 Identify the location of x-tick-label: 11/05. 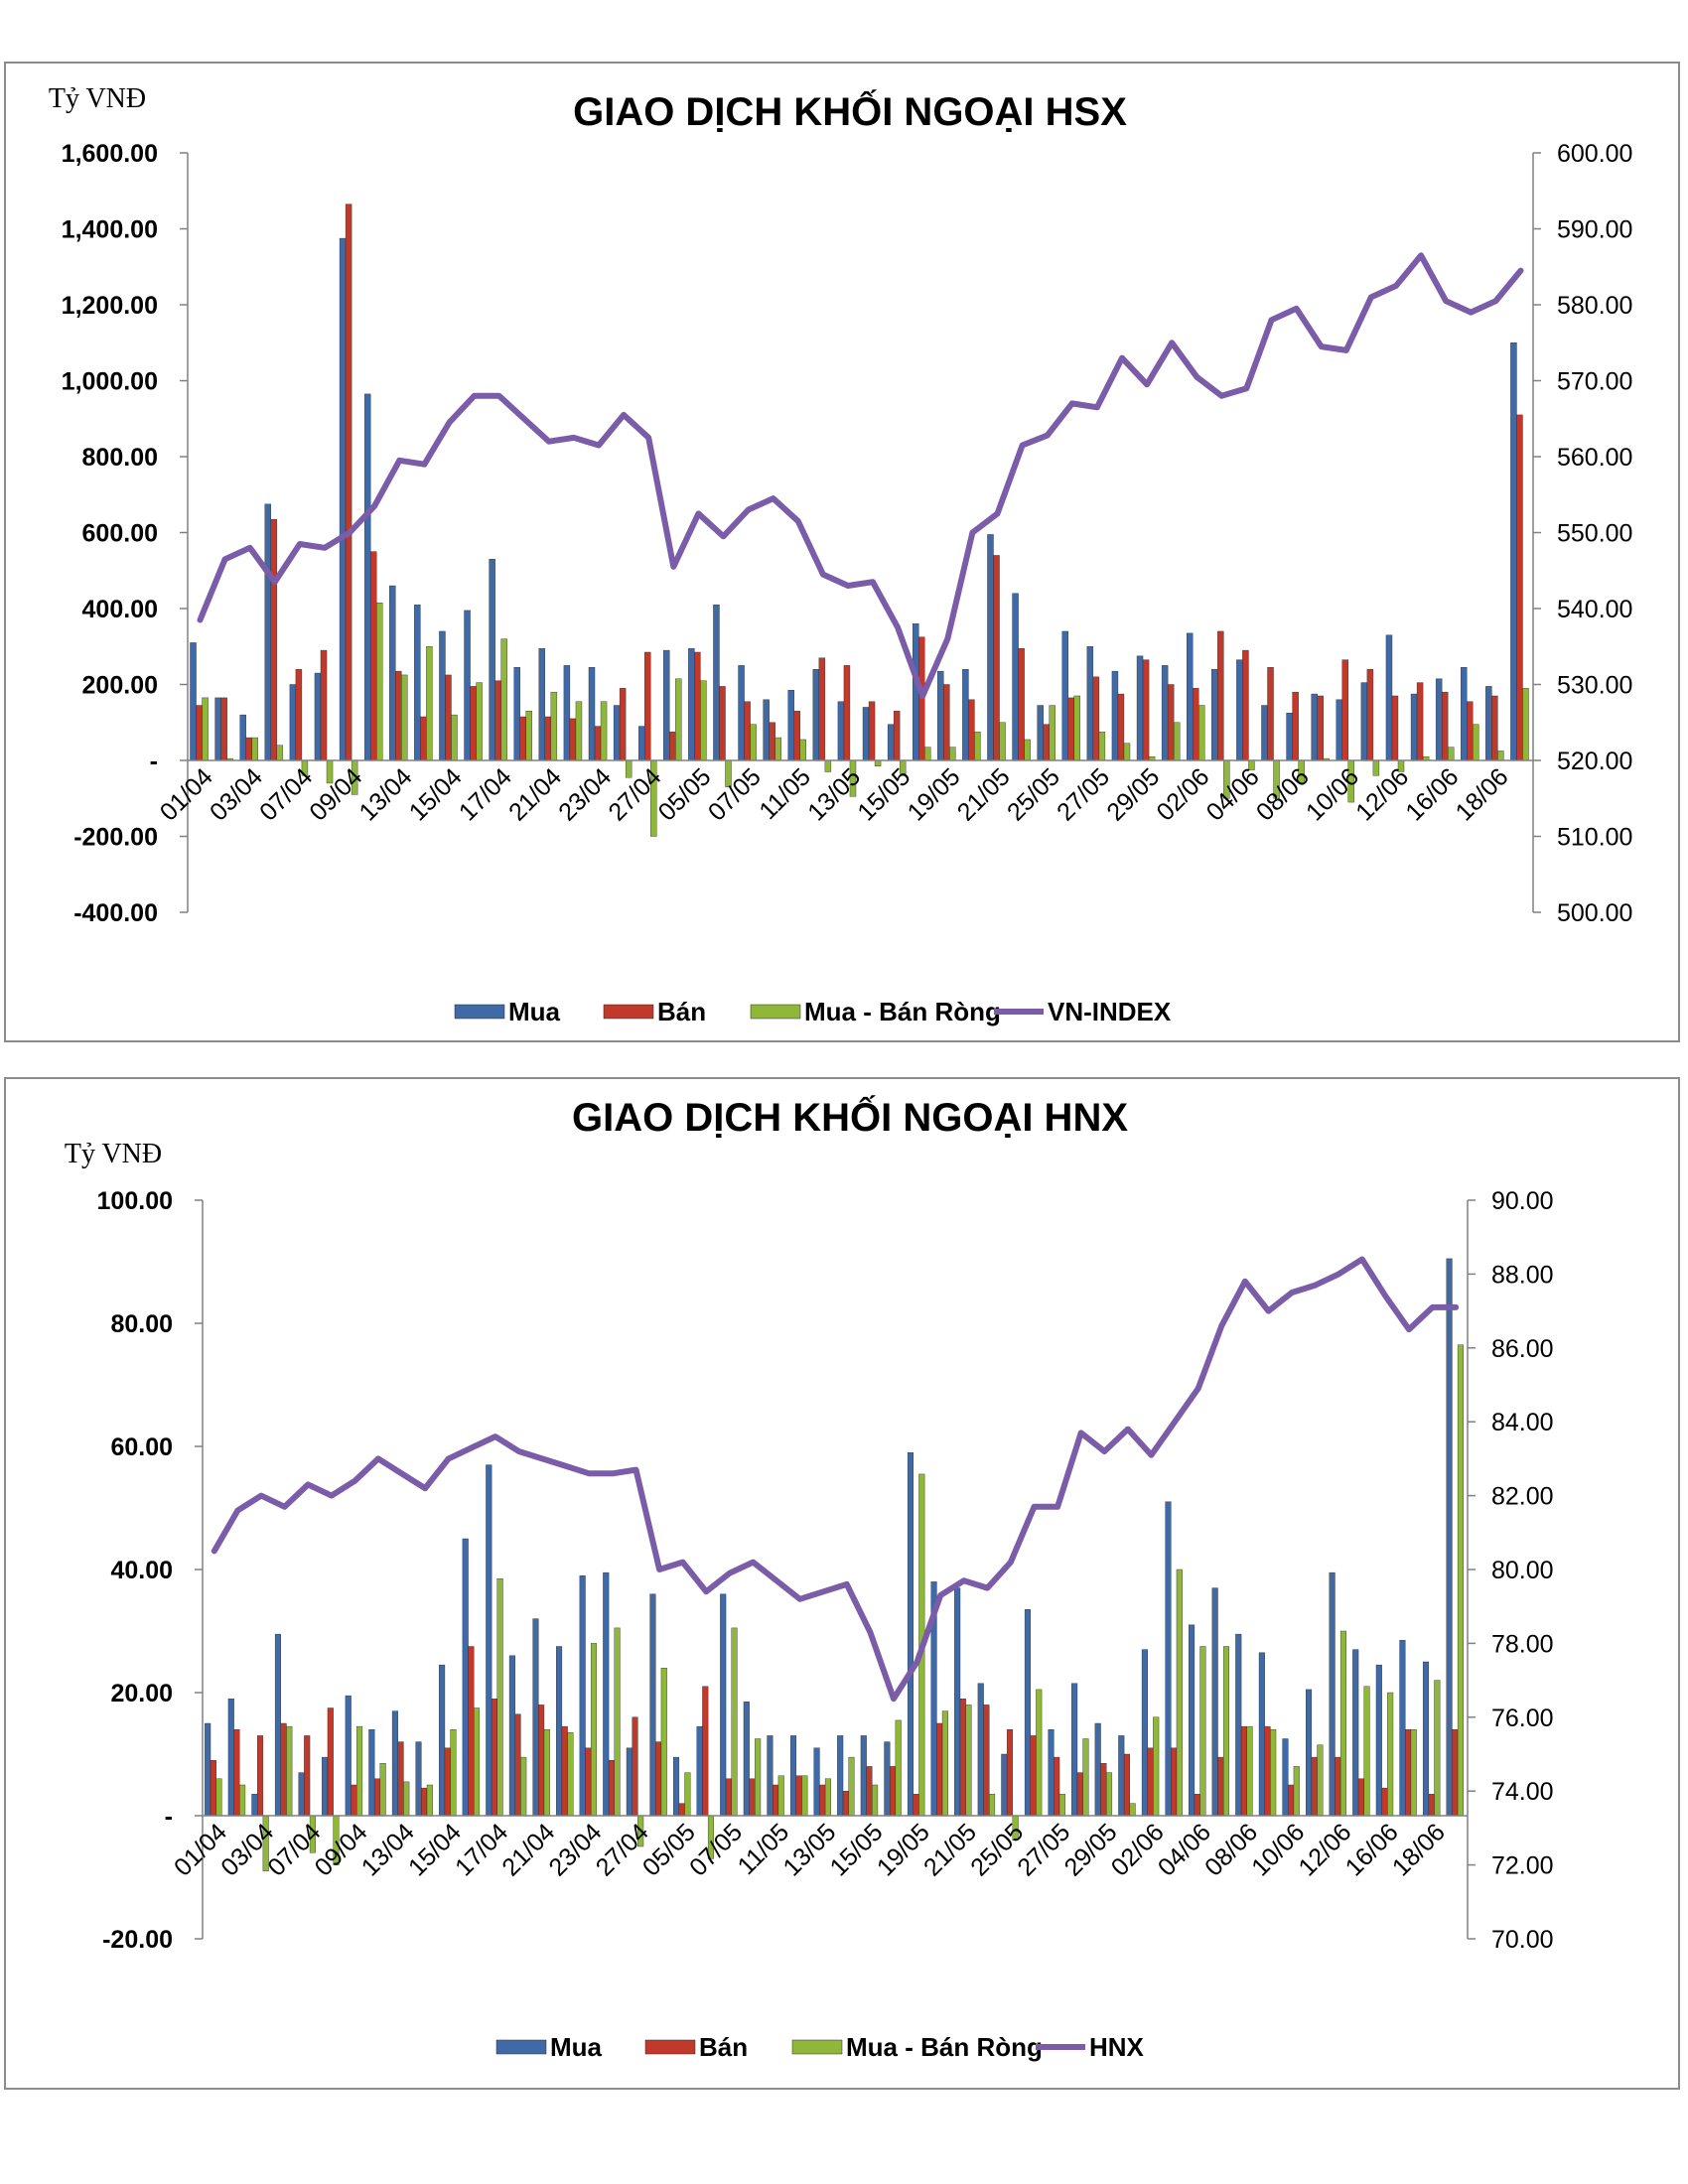
(764, 1849).